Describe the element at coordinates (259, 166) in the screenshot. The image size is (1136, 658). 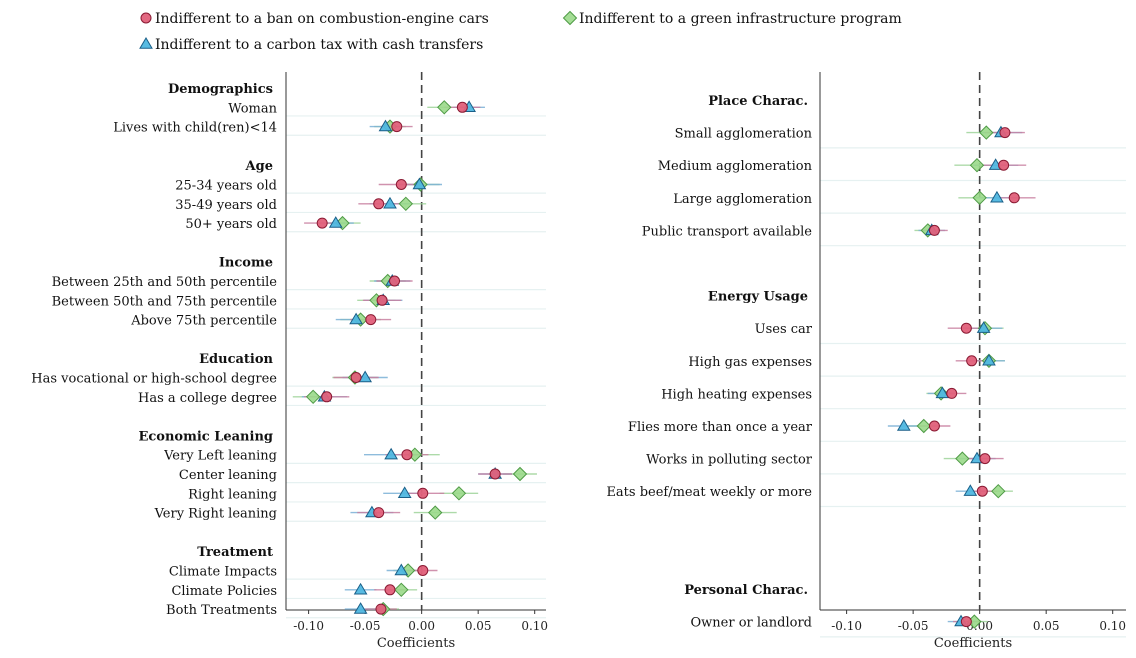
I see `group-header-age: Age` at that location.